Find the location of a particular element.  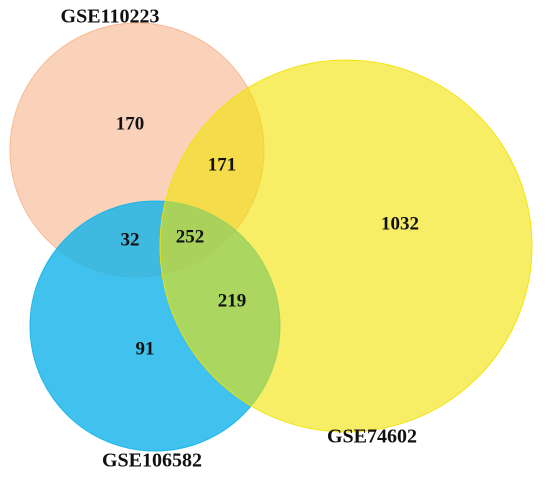

region-count: 219 is located at coordinates (232, 300).